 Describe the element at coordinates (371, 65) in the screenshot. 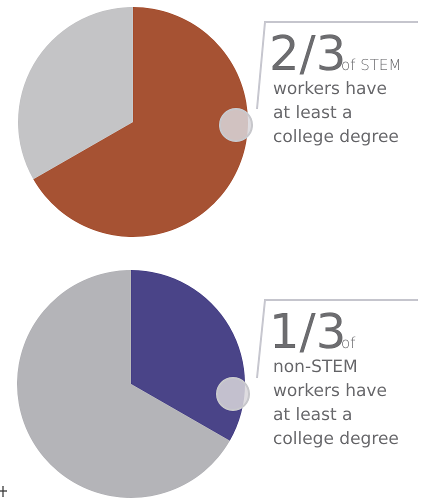

I see `text: of STEM` at that location.